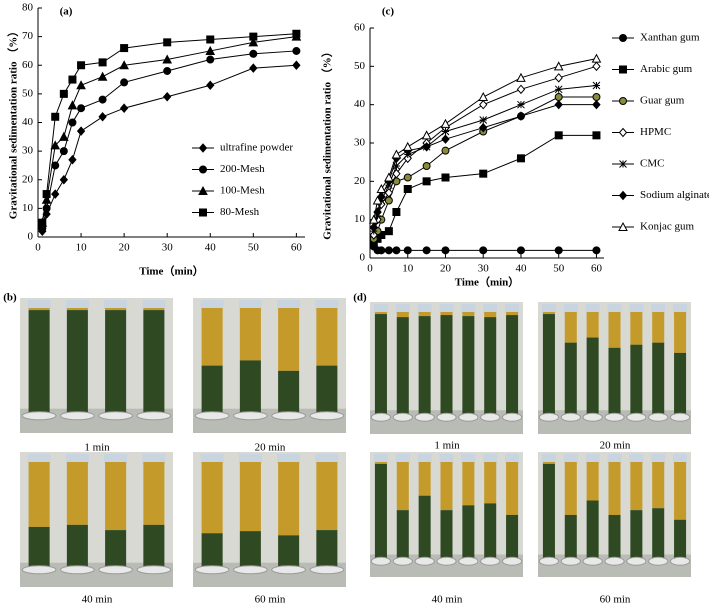 This screenshot has height=612, width=709. Describe the element at coordinates (446, 269) in the screenshot. I see `x-tick-label: 20` at that location.